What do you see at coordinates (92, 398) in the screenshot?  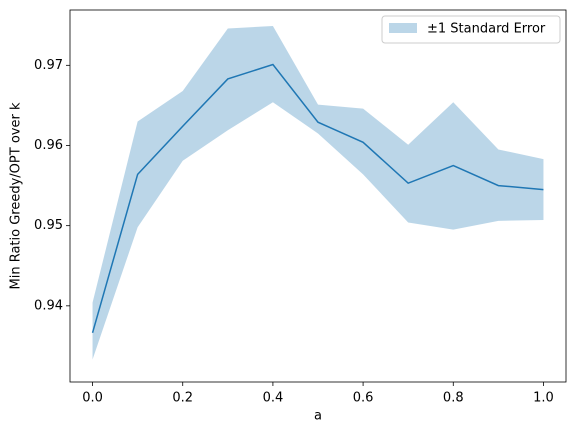 I see `x-tick-label: 0.0` at bounding box center [92, 398].